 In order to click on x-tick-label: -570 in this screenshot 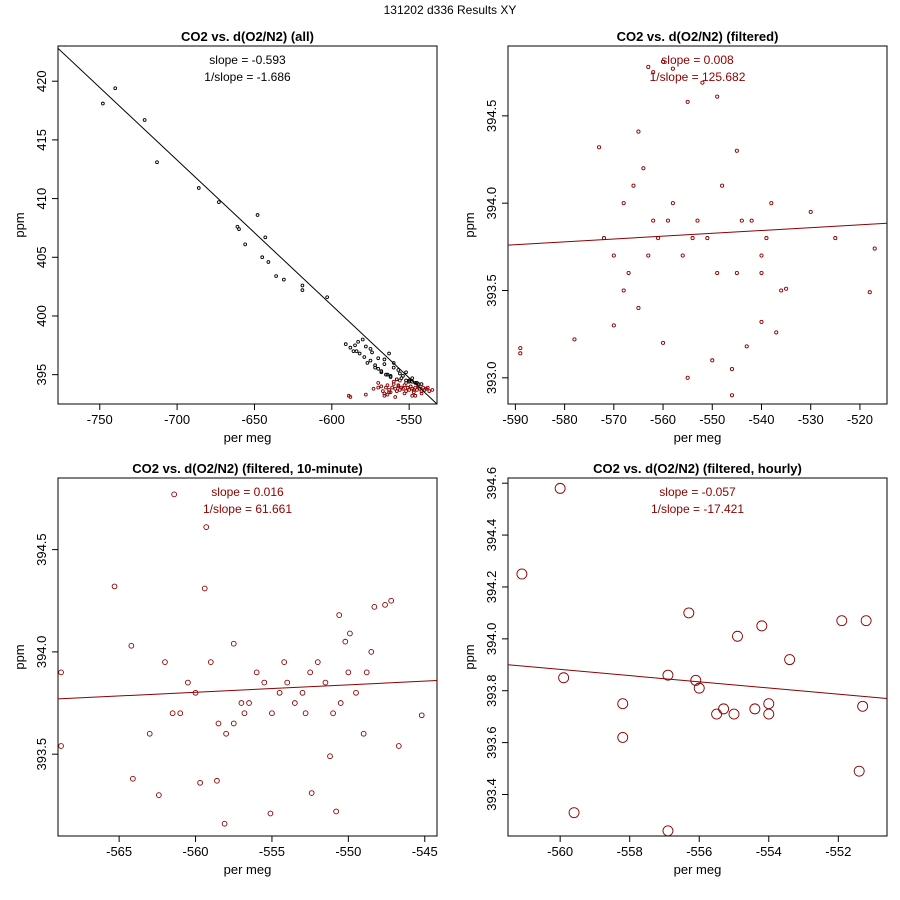, I will do `click(614, 419)`.